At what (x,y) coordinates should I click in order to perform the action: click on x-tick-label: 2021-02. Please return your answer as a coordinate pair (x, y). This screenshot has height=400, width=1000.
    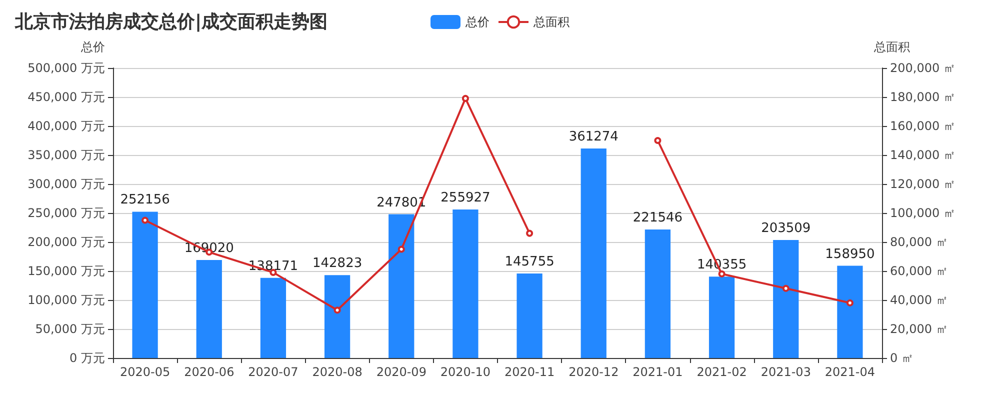
    Looking at the image, I should click on (721, 372).